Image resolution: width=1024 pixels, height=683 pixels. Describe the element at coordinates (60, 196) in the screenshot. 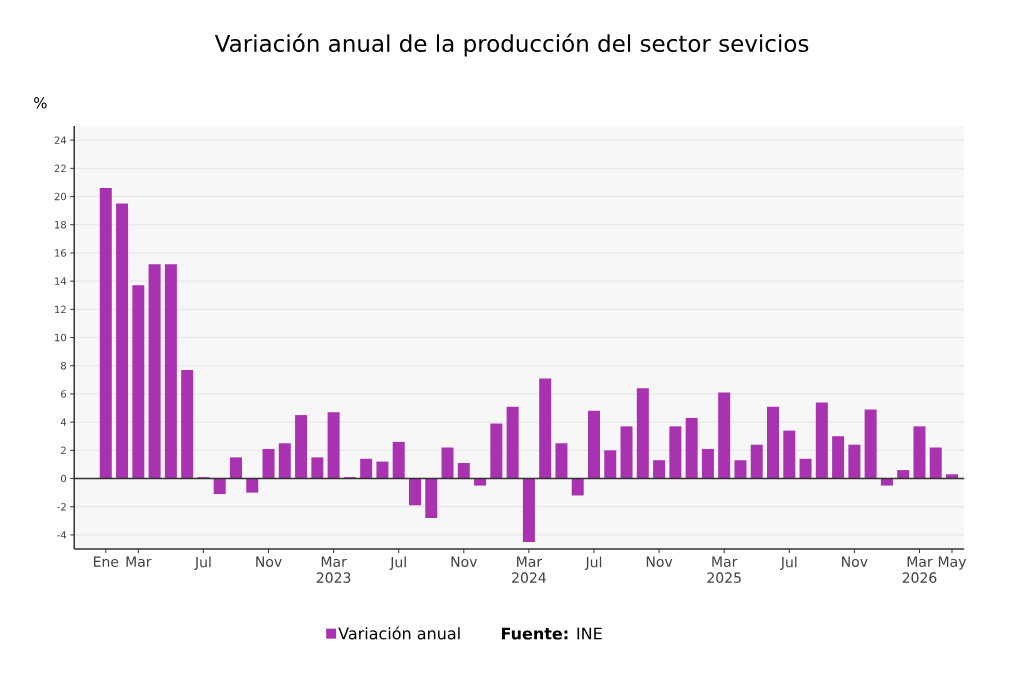

I see `y-tick-label: 20` at that location.